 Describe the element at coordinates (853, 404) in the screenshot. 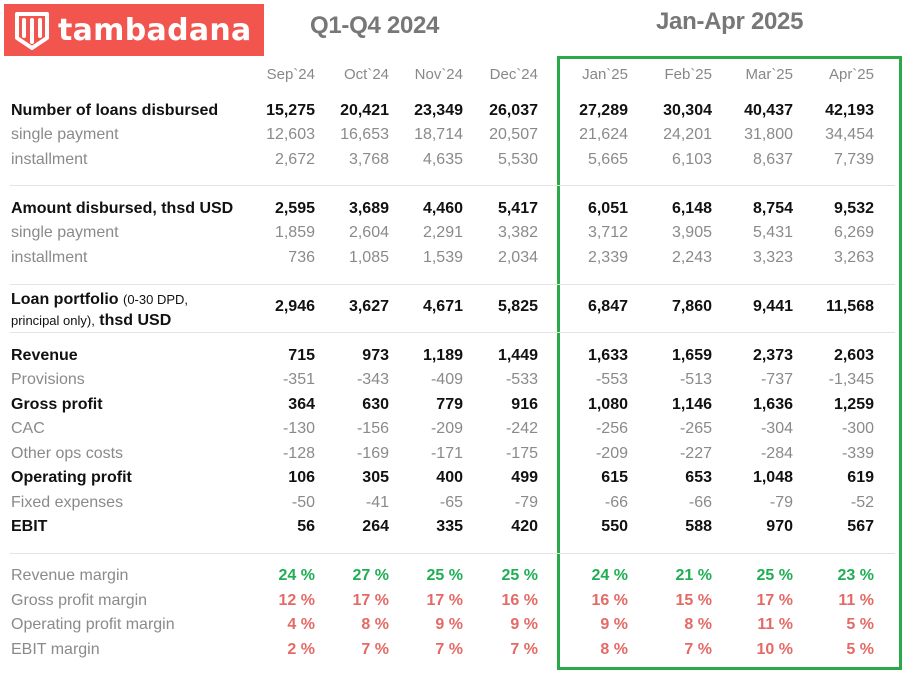

I see `table-cell: 1,259` at that location.